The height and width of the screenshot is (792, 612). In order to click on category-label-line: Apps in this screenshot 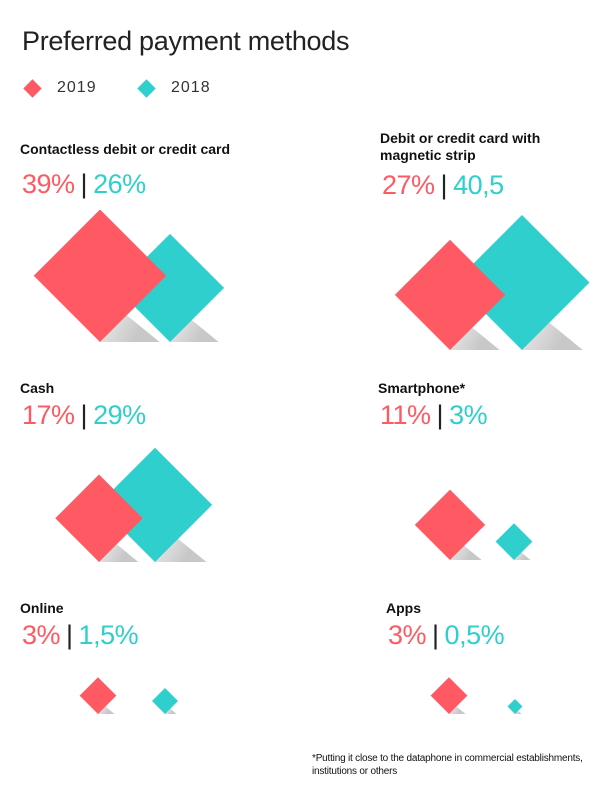, I will do `click(403, 608)`.